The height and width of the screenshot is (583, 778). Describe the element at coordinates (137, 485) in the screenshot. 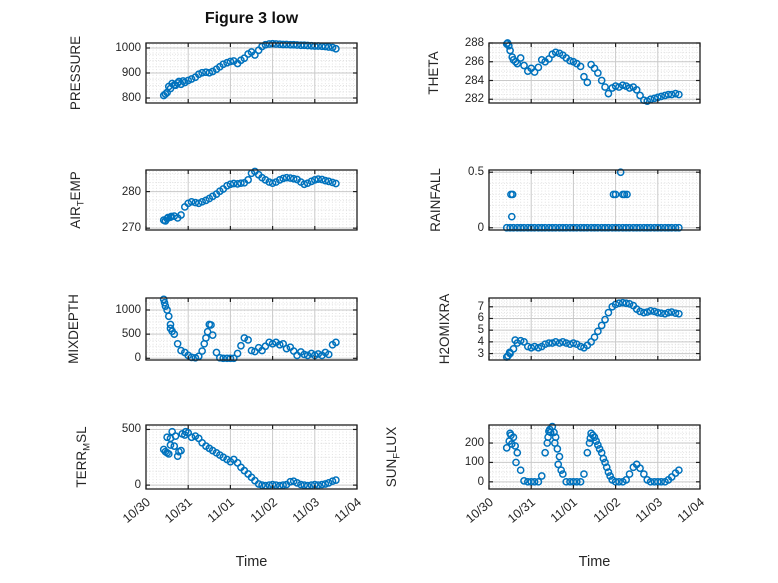

I see `y-tick-label-terrmsl: 0` at that location.